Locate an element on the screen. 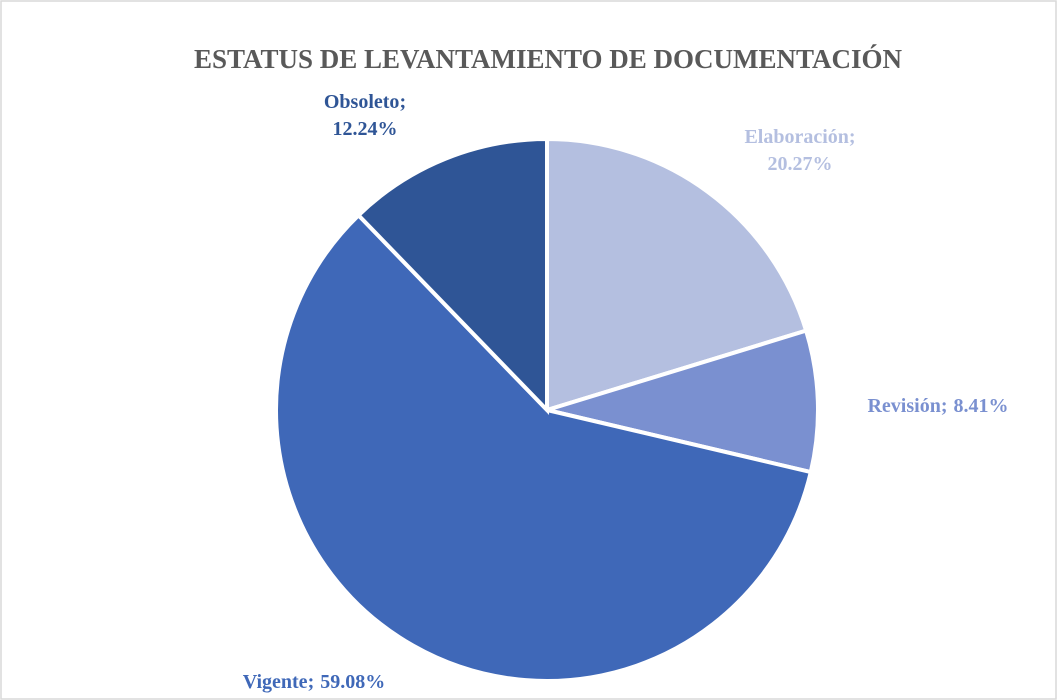 Image resolution: width=1057 pixels, height=700 pixels. value-label: 59.08% is located at coordinates (352, 682).